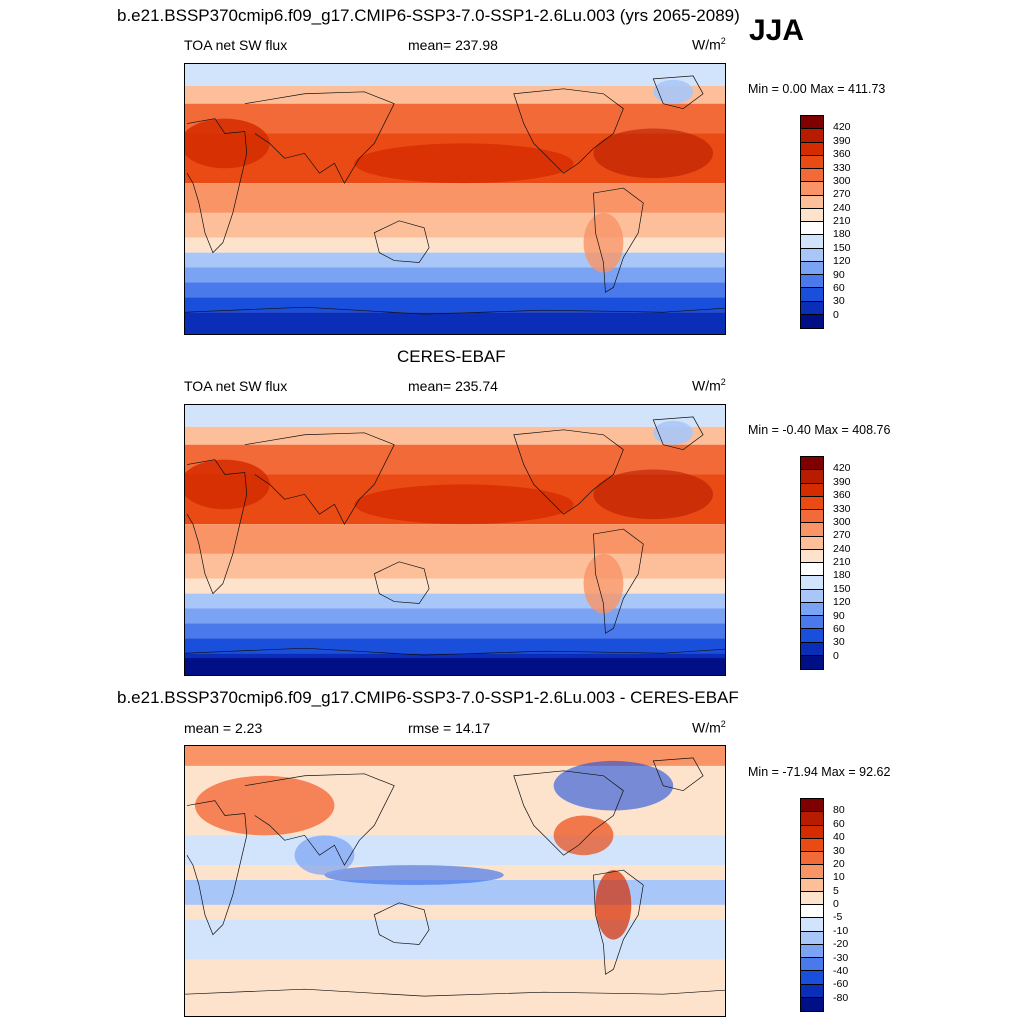 The height and width of the screenshot is (1024, 1024). What do you see at coordinates (453, 386) in the screenshot?
I see `panel-2-mean-label: mean= 235.74` at bounding box center [453, 386].